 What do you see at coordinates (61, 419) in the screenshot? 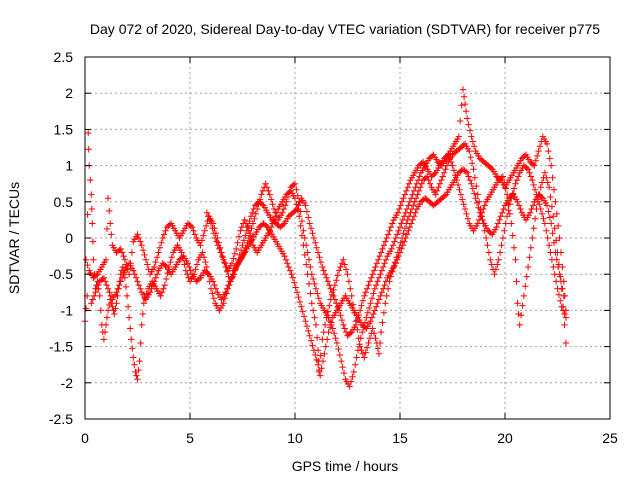
I see `y-tick-label: -2.5` at bounding box center [61, 419].